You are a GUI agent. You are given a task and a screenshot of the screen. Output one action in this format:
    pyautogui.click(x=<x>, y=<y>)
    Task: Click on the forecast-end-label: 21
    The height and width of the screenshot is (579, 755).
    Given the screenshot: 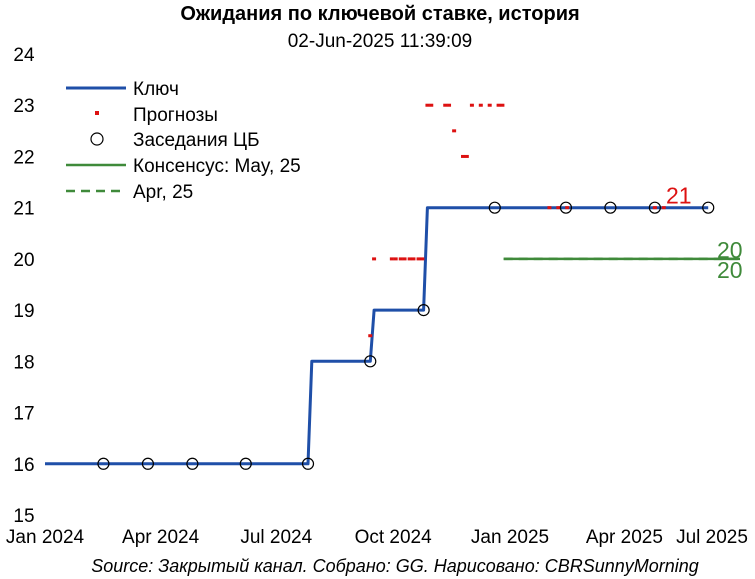 What is the action you would take?
    pyautogui.click(x=679, y=196)
    